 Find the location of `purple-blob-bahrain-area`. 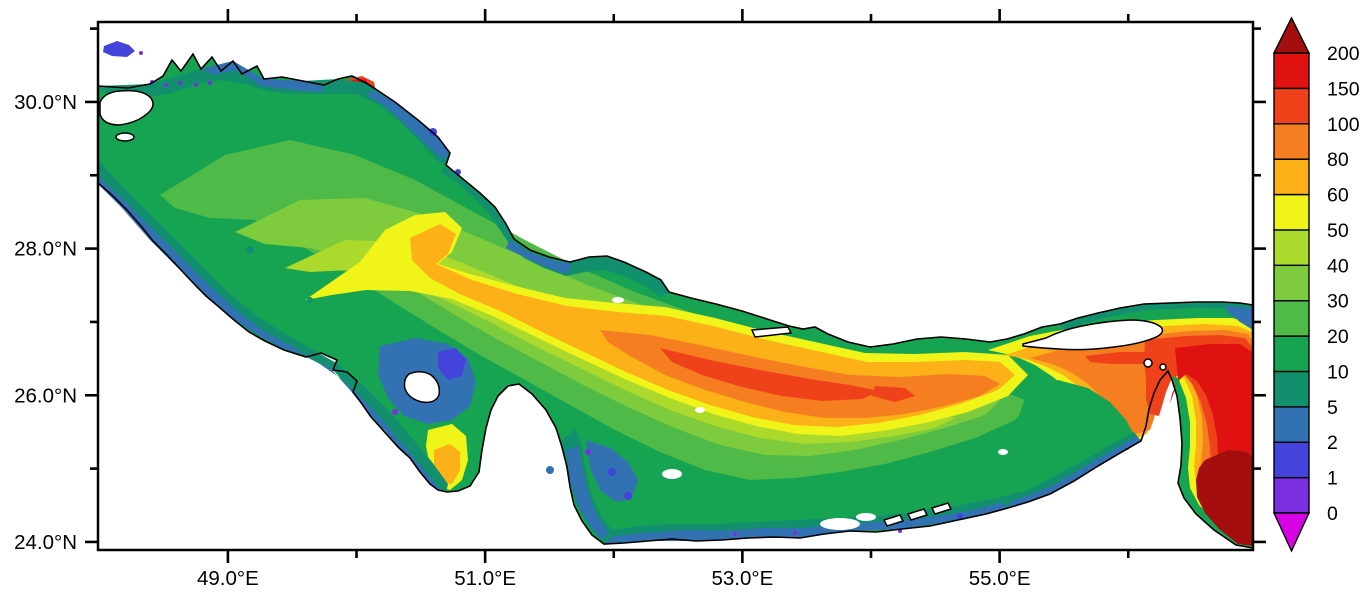

purple-blob-bahrain-area is located at coordinates (452, 364).